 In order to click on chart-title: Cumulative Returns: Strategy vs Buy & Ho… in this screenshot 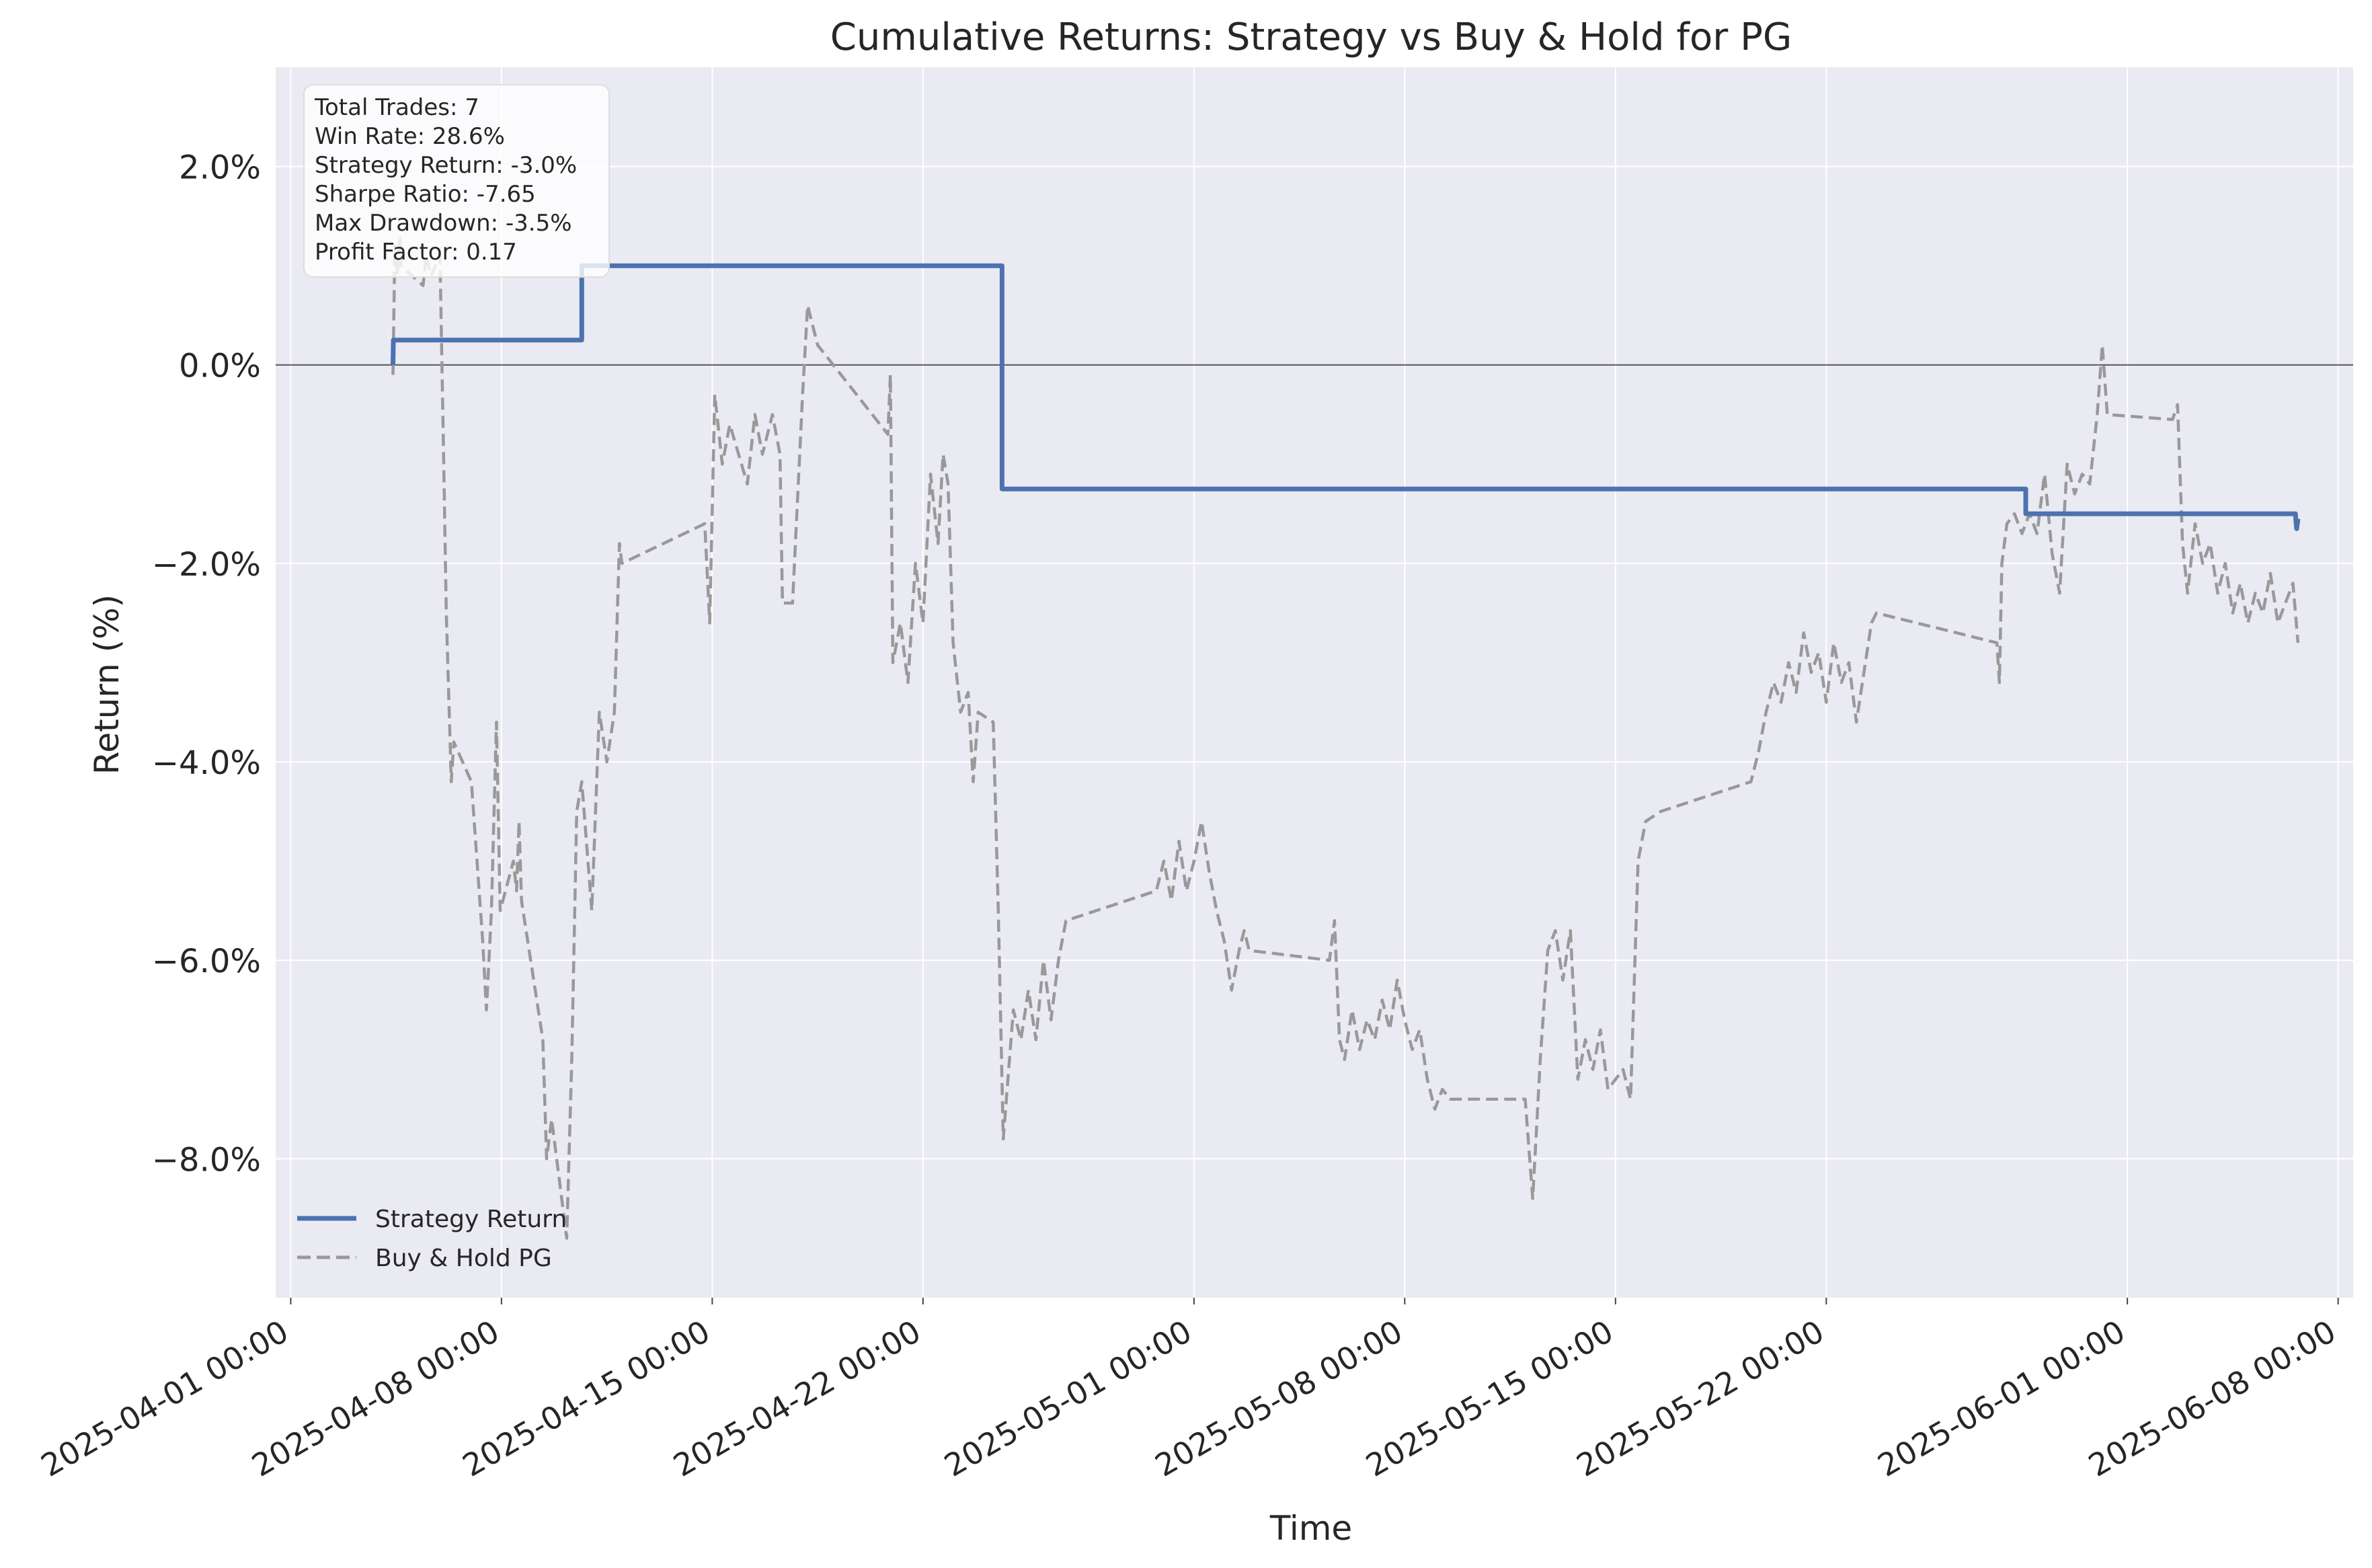, I will do `click(1311, 37)`.